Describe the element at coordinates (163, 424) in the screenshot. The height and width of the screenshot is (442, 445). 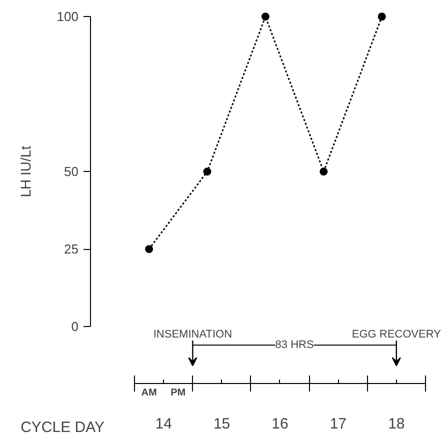
I see `x-tick-label: 14` at that location.